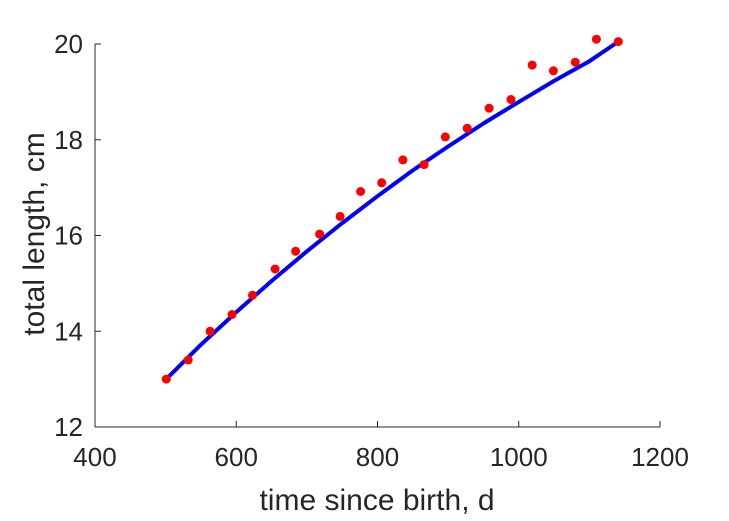 This screenshot has height=521, width=729. What do you see at coordinates (376, 500) in the screenshot?
I see `x-axis-label: time since birth, d` at bounding box center [376, 500].